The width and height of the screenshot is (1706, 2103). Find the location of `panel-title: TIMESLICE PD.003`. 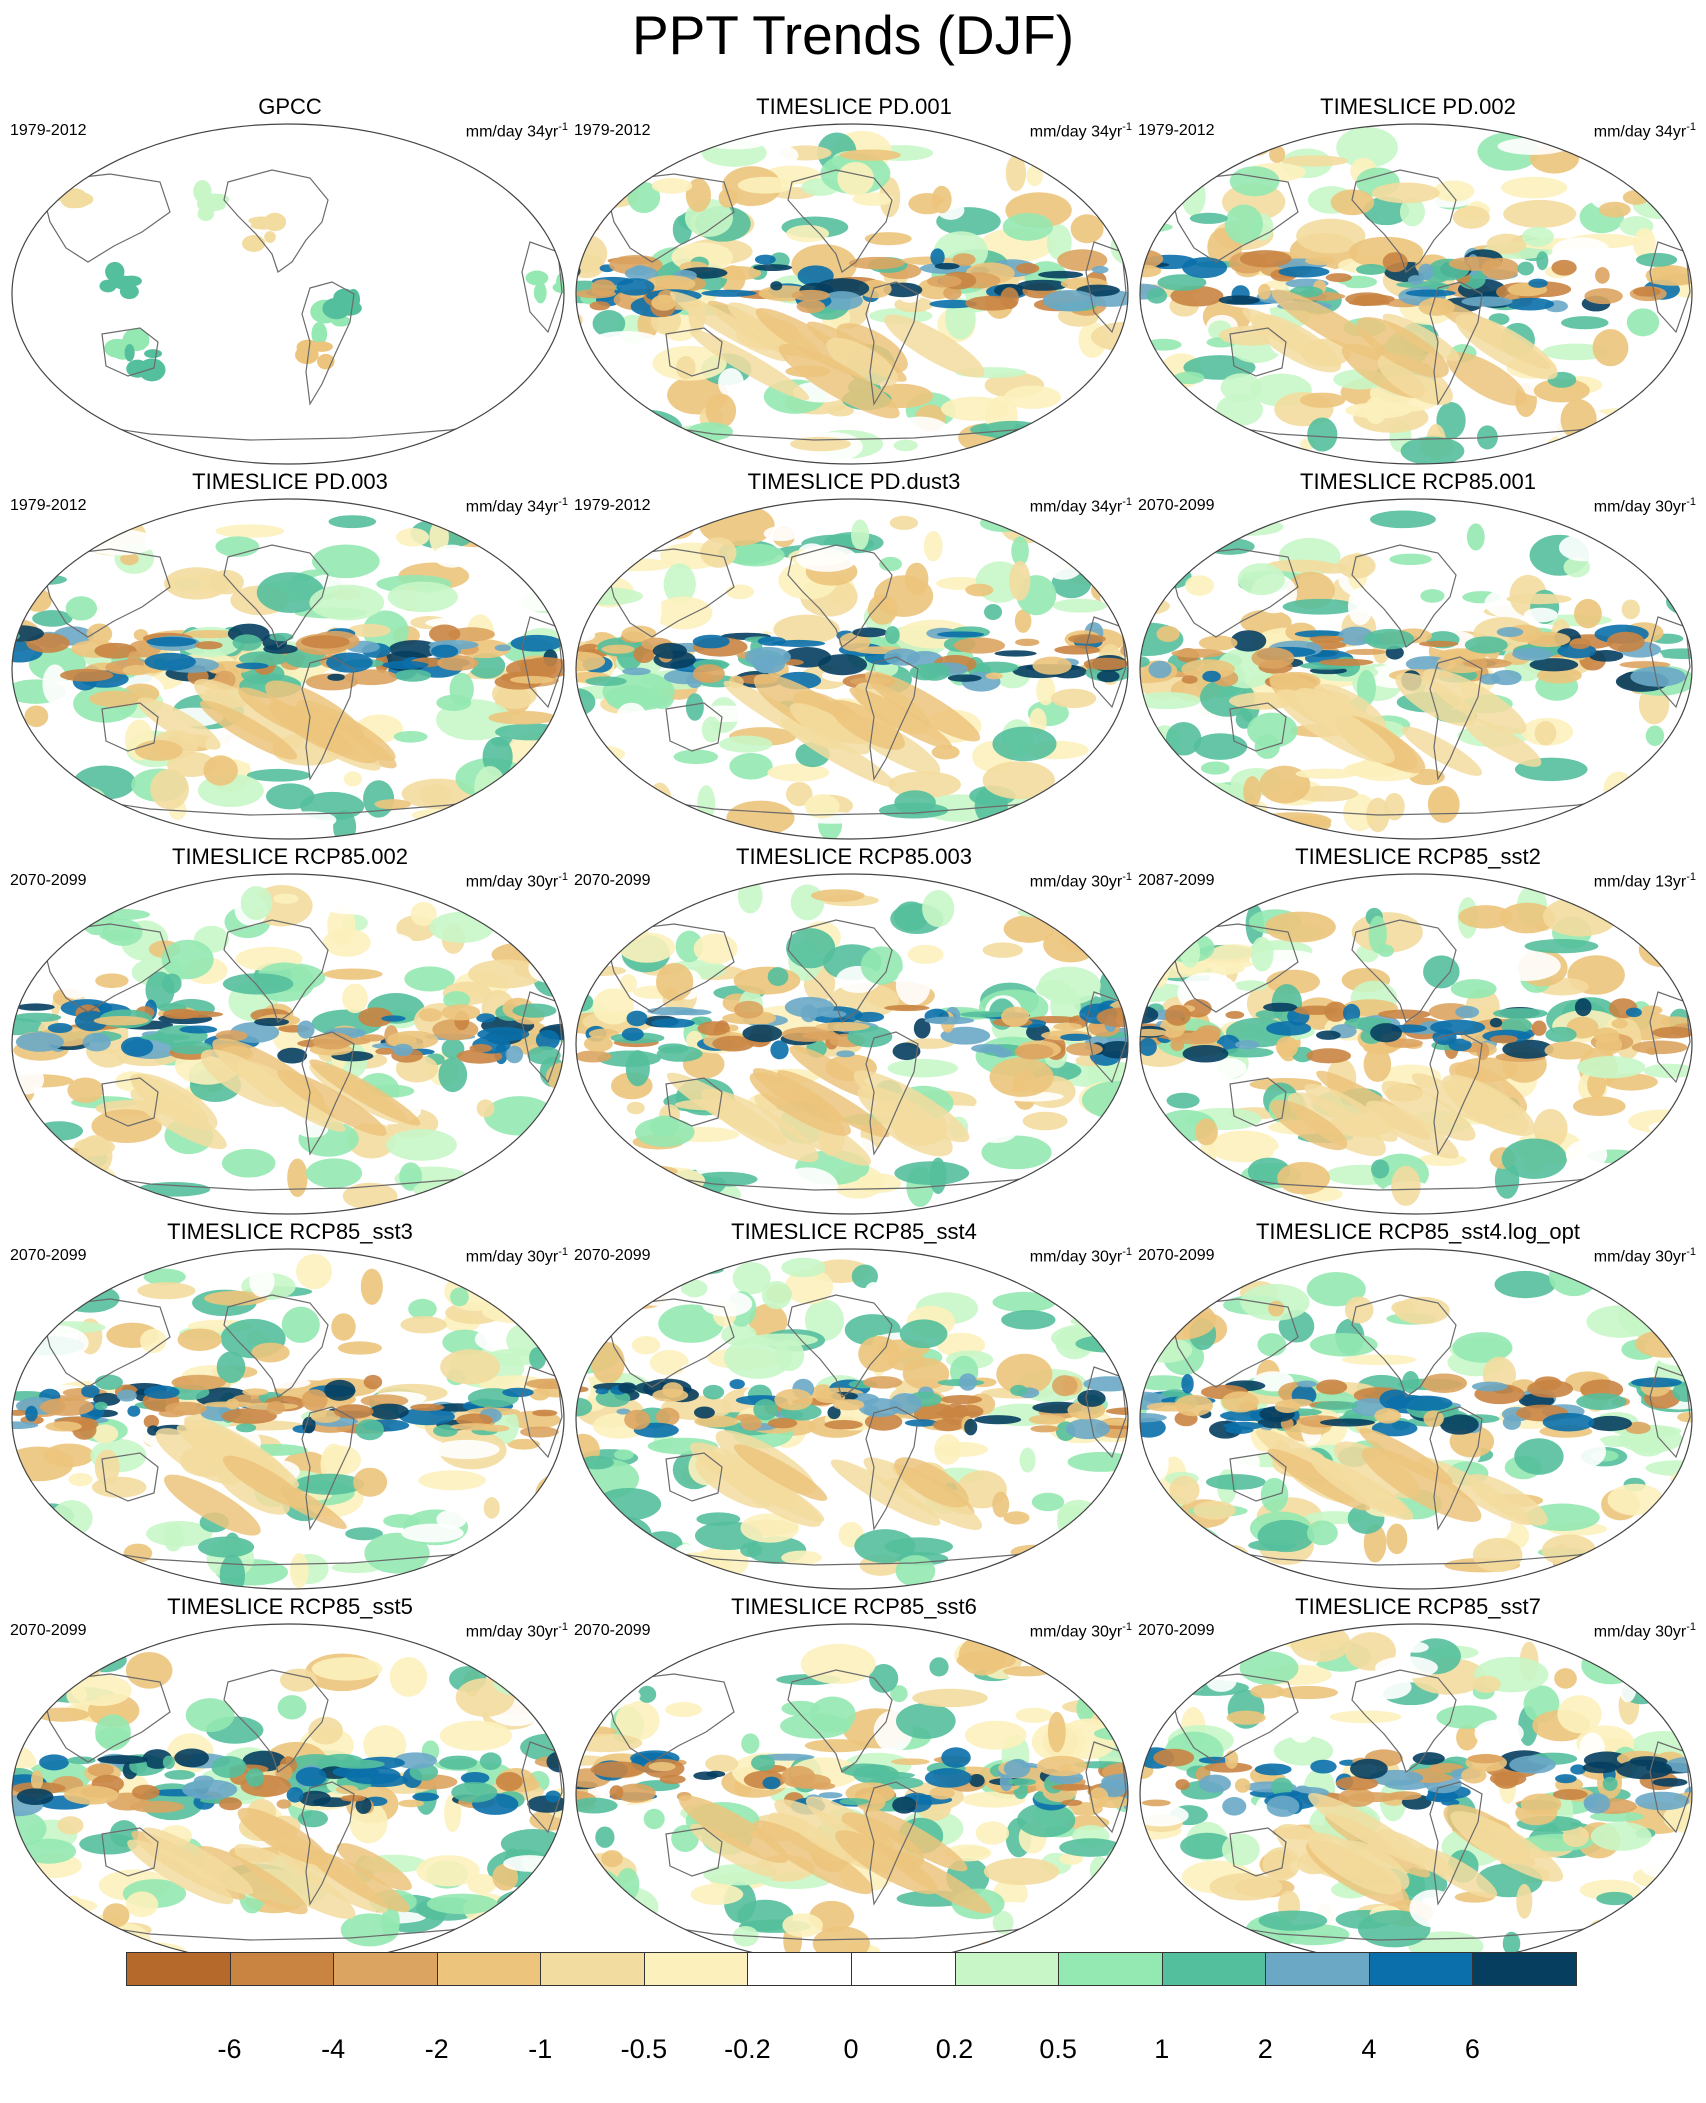

panel-title: TIMESLICE PD.003 is located at coordinates (290, 481).